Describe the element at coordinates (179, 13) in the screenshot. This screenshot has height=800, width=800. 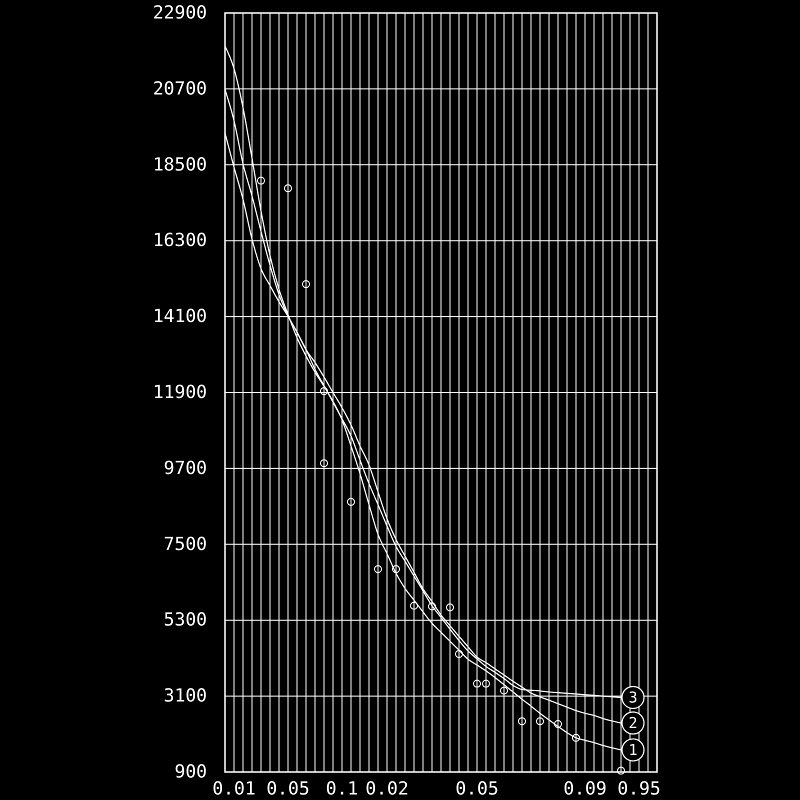
I see `y-tick-label: 22900` at that location.